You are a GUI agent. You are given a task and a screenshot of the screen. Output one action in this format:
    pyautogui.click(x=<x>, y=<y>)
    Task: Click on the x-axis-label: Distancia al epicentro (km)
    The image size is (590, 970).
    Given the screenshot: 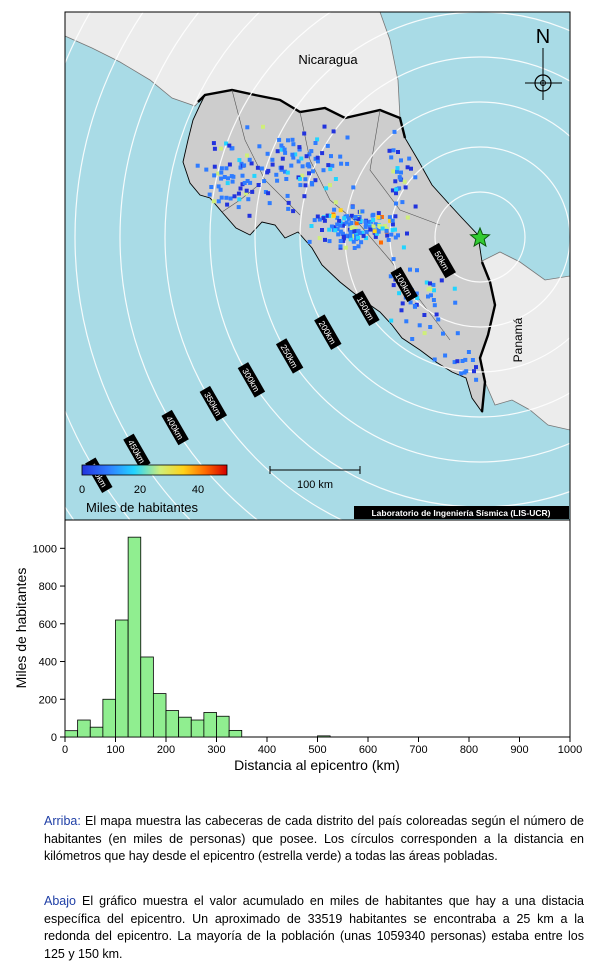 What is the action you would take?
    pyautogui.click(x=317, y=765)
    